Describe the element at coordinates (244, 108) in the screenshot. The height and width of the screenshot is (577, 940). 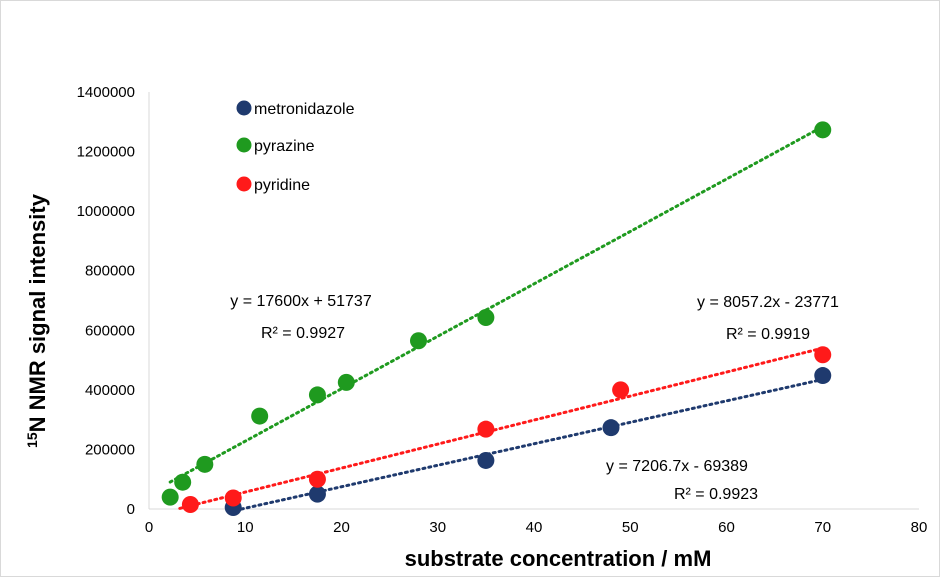
I see `metronidazole-legend-marker` at that location.